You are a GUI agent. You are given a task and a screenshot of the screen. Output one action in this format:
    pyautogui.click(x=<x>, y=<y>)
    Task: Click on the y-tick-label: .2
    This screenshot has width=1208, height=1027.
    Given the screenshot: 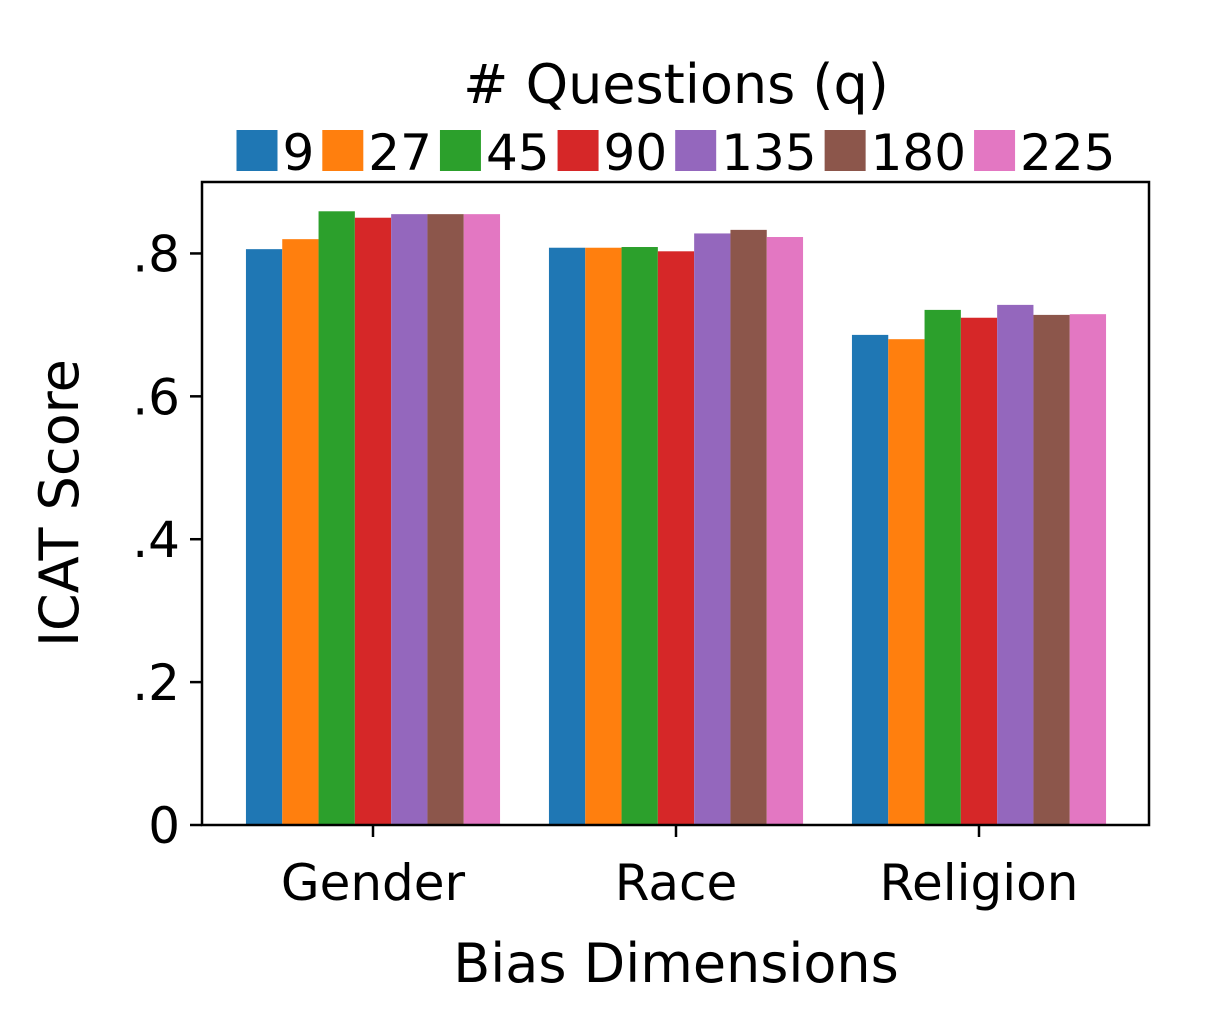 What is the action you would take?
    pyautogui.click(x=156, y=683)
    